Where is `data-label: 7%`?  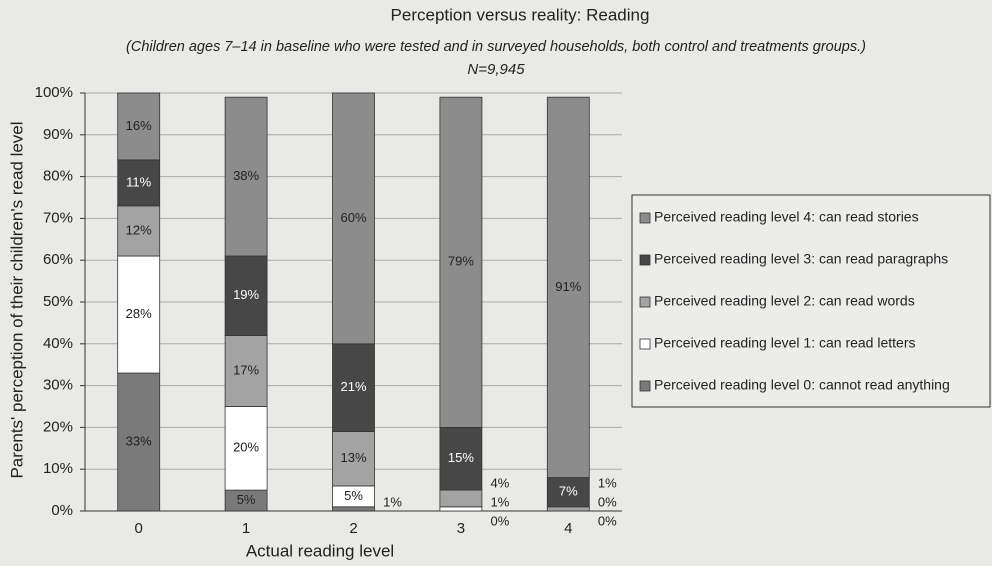 data-label: 7% is located at coordinates (568, 491).